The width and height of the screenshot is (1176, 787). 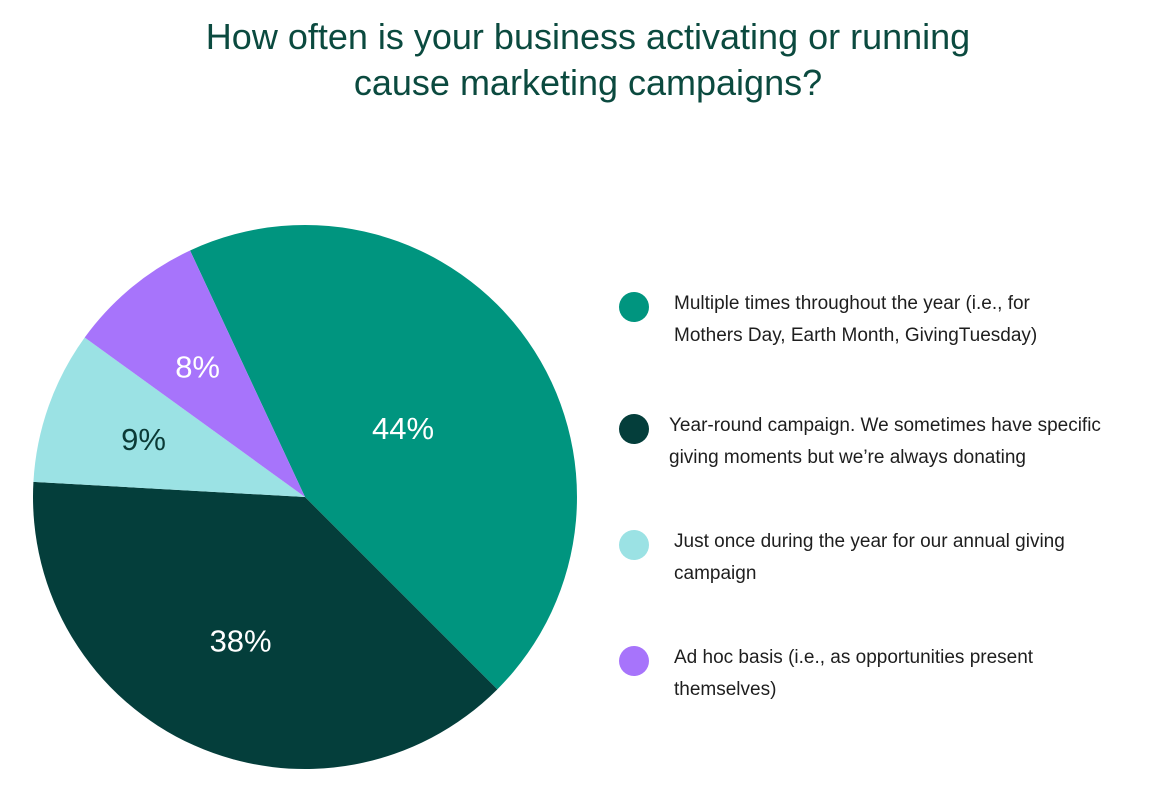 I want to click on data-label-just-once: 9%, so click(x=143, y=439).